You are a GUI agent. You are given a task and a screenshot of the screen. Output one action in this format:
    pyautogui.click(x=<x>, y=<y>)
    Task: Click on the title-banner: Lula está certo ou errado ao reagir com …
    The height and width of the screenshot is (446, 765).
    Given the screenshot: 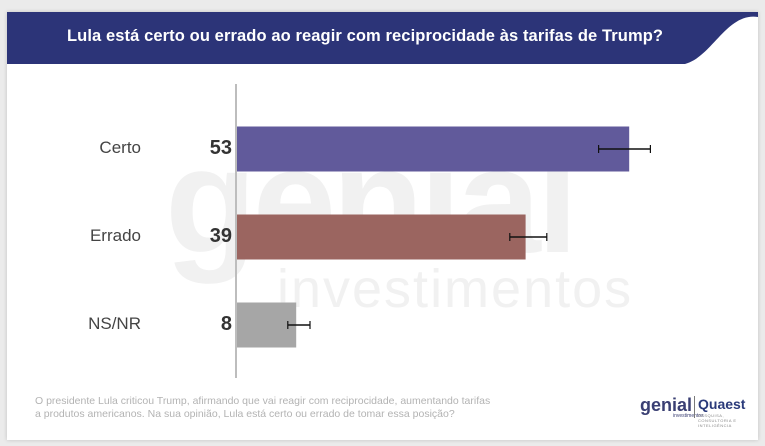 What is the action you would take?
    pyautogui.click(x=382, y=38)
    